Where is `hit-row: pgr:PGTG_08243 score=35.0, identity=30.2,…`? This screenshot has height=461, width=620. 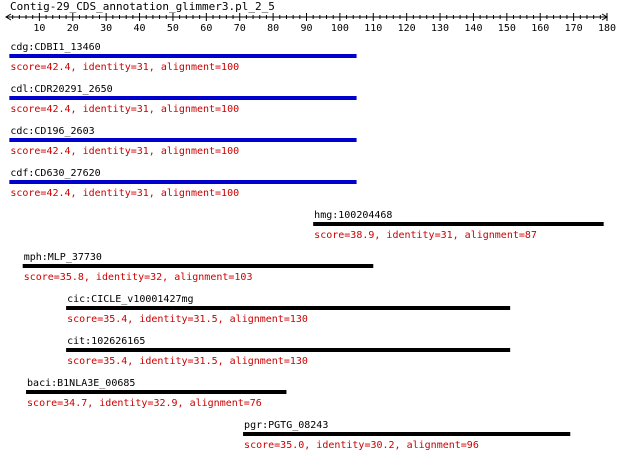 hit-row: pgr:PGTG_08243 score=35.0, identity=30.2,… is located at coordinates (407, 435).